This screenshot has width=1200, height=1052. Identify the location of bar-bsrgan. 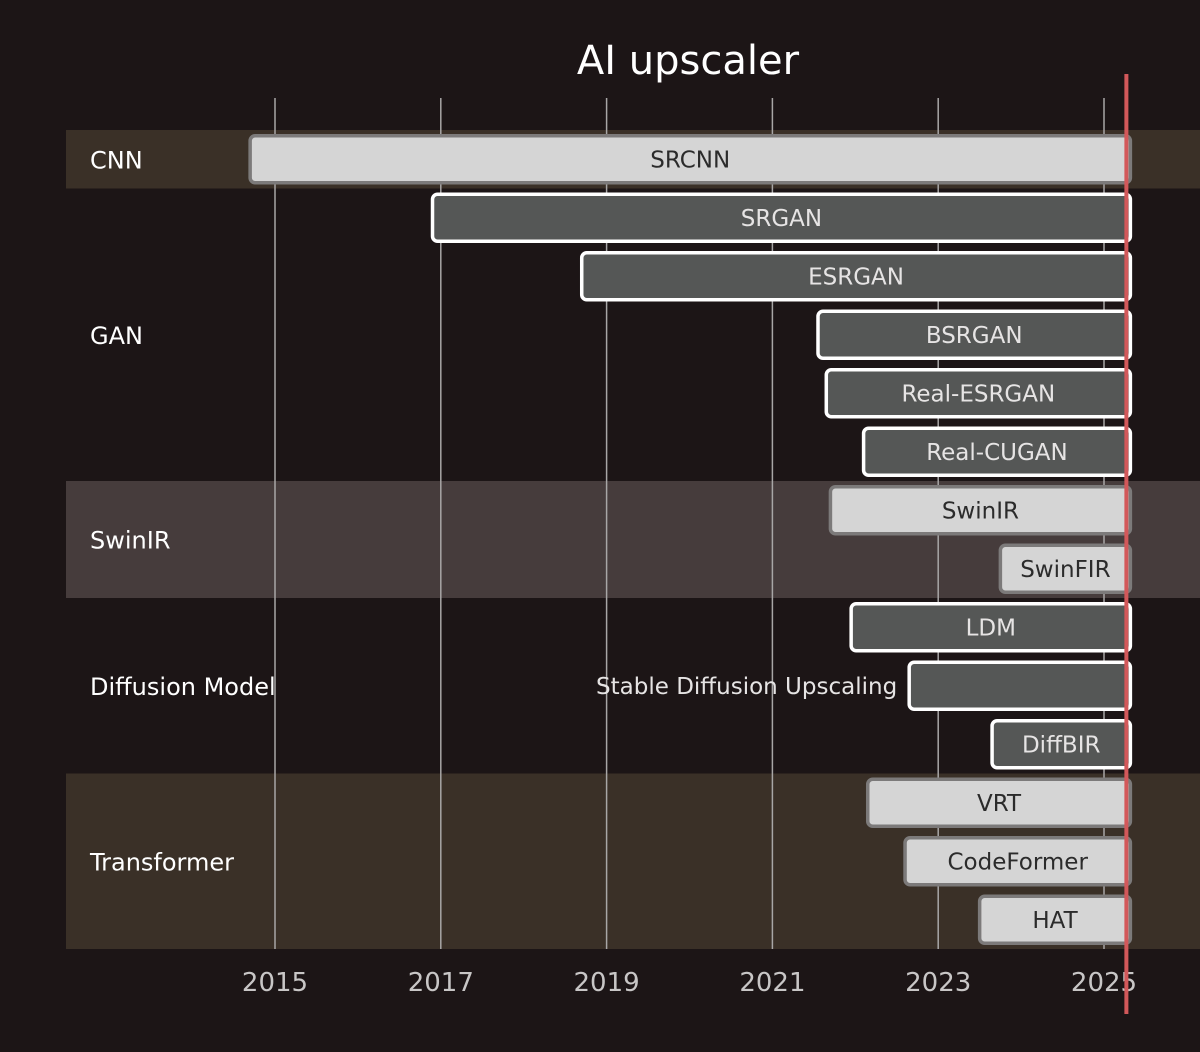
(974, 334).